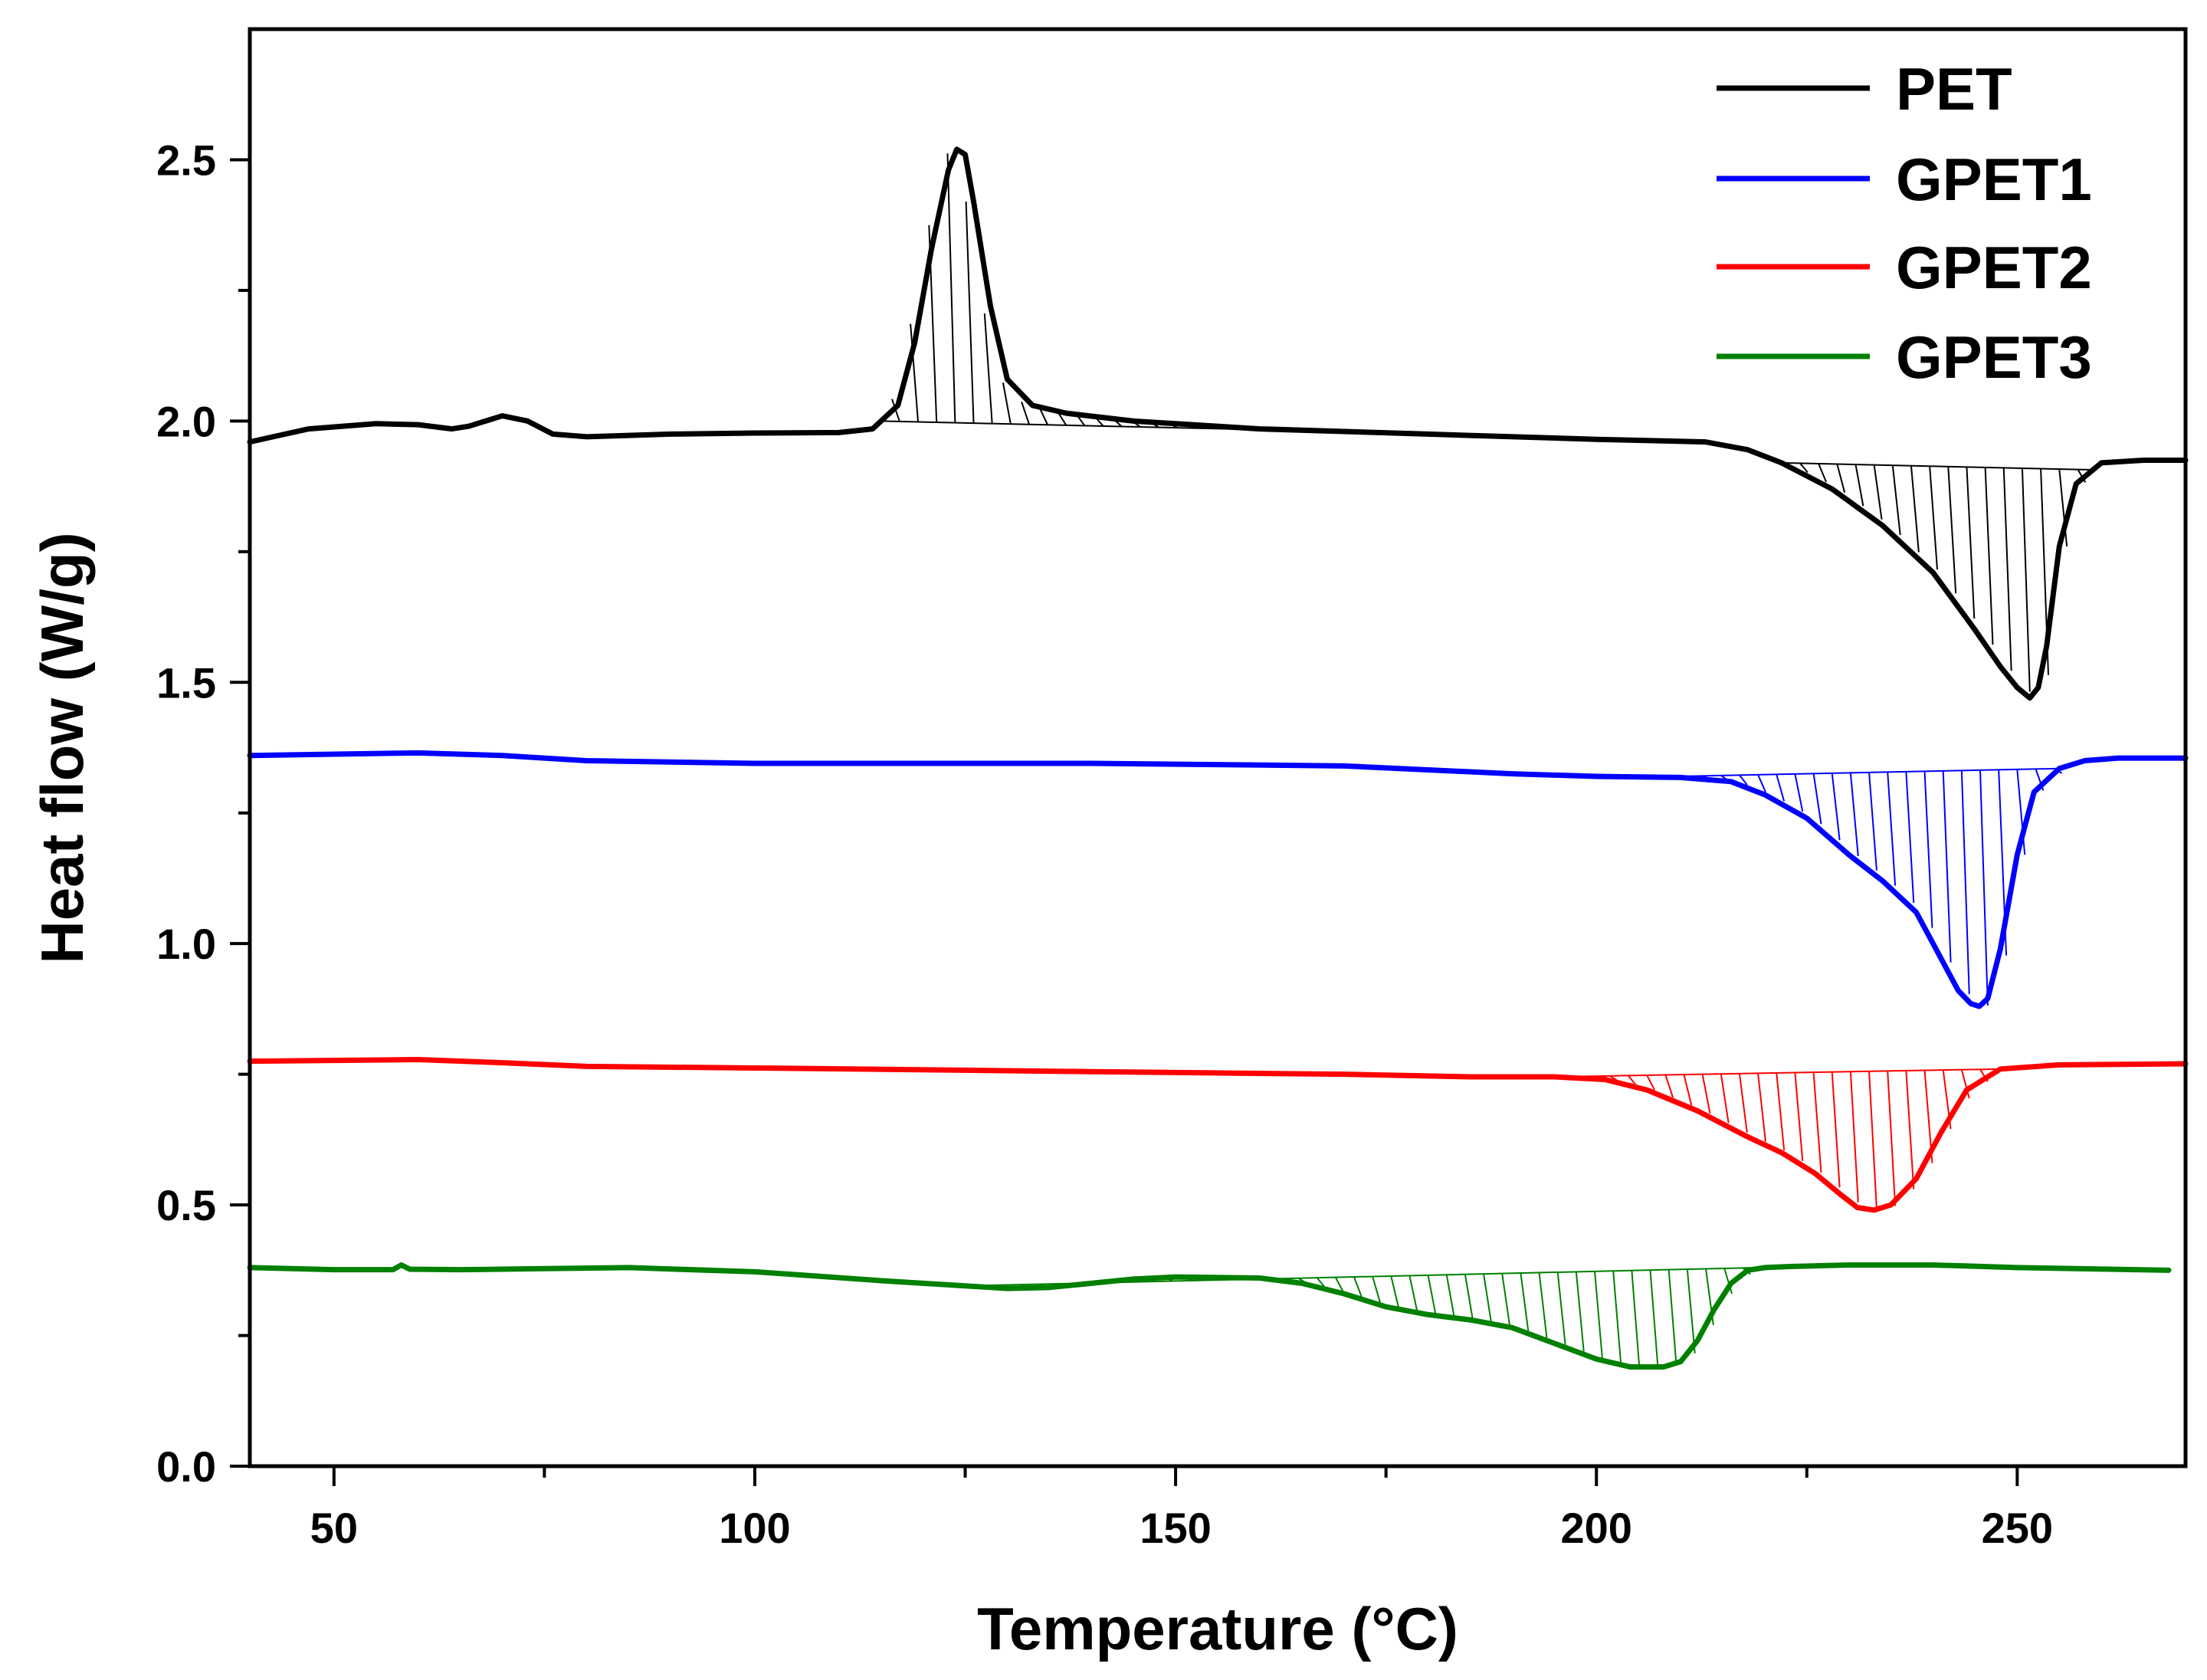 This screenshot has height=1680, width=2207. I want to click on series-line-gpet2, so click(1218, 1135).